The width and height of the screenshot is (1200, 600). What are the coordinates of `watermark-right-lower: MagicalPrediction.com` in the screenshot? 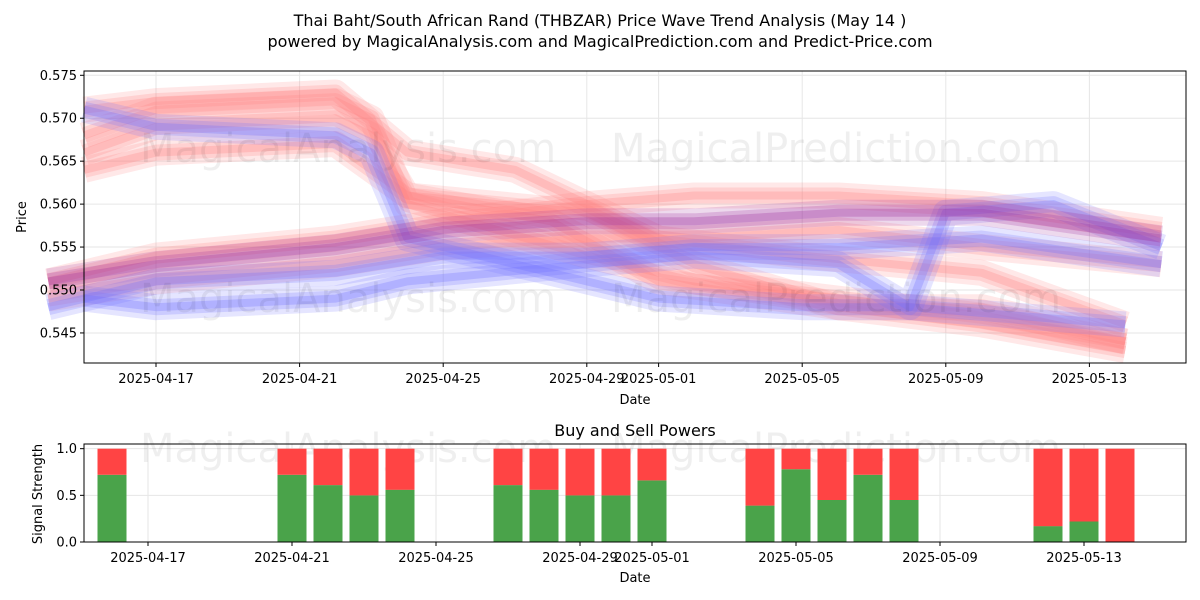 It's located at (836, 299).